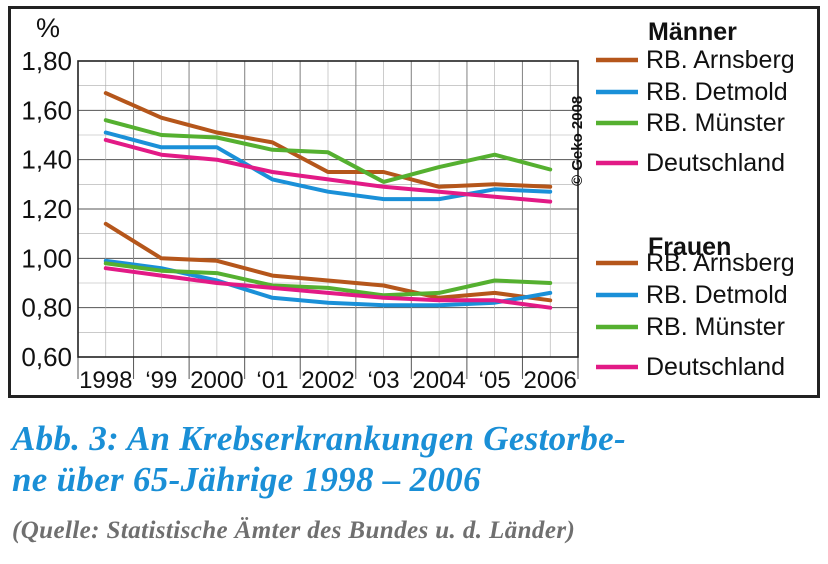 The width and height of the screenshot is (828, 564). I want to click on x-tick-label: 2002, so click(327, 380).